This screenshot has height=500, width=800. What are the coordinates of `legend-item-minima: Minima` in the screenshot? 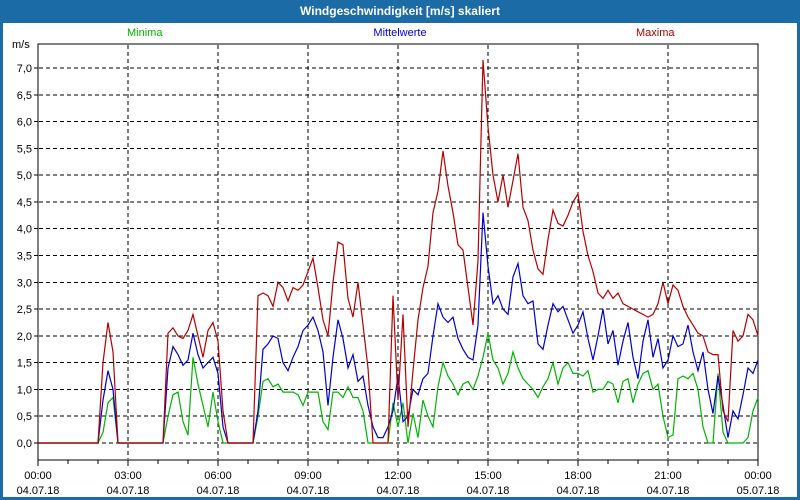 It's located at (145, 33).